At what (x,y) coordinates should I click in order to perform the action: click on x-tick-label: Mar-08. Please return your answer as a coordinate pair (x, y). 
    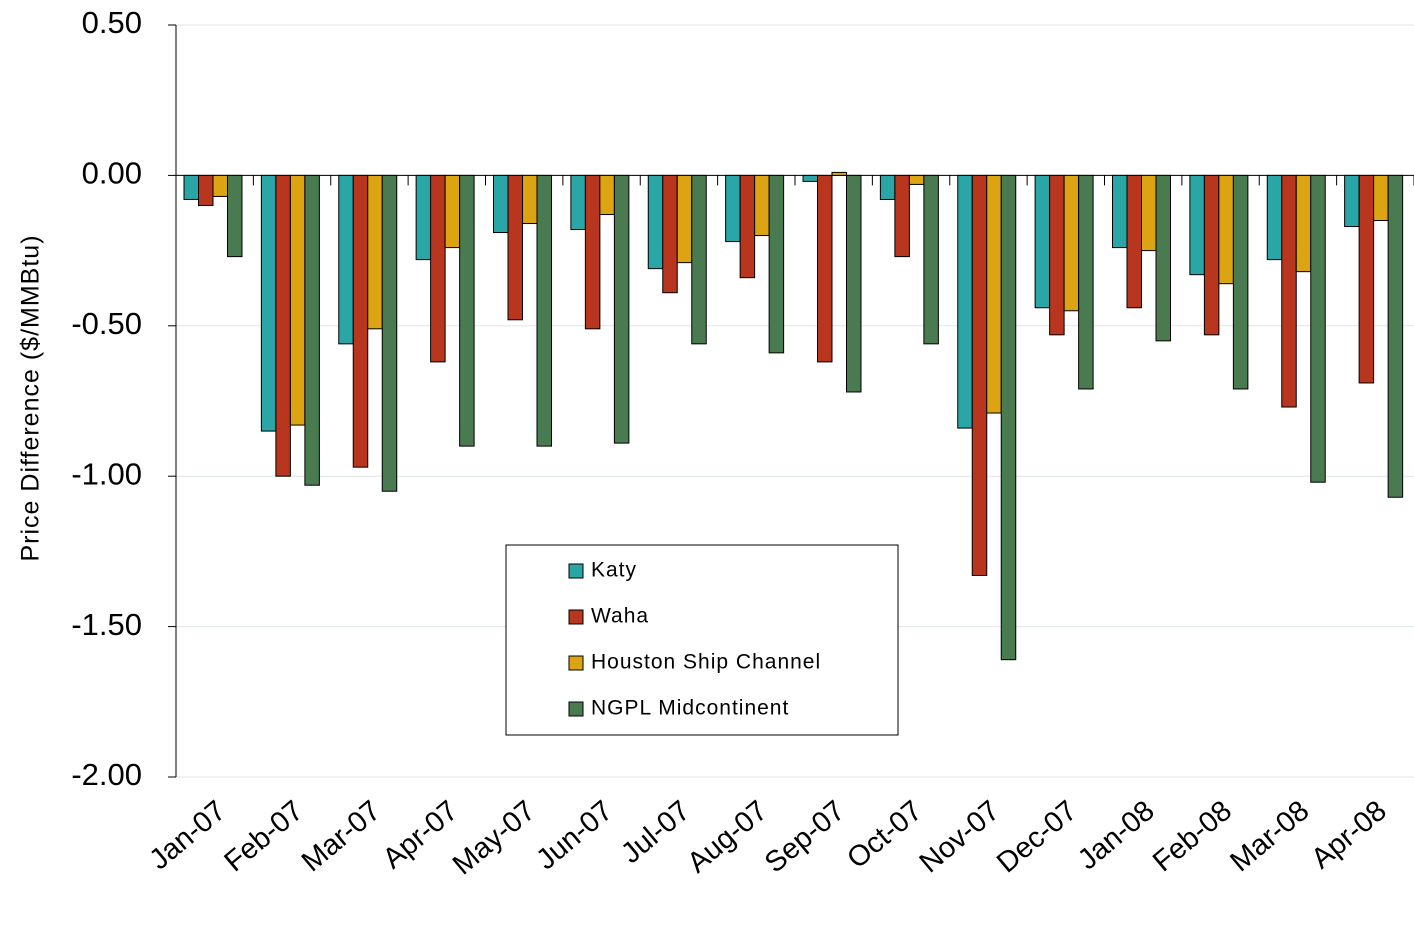
    Looking at the image, I should click on (1269, 837).